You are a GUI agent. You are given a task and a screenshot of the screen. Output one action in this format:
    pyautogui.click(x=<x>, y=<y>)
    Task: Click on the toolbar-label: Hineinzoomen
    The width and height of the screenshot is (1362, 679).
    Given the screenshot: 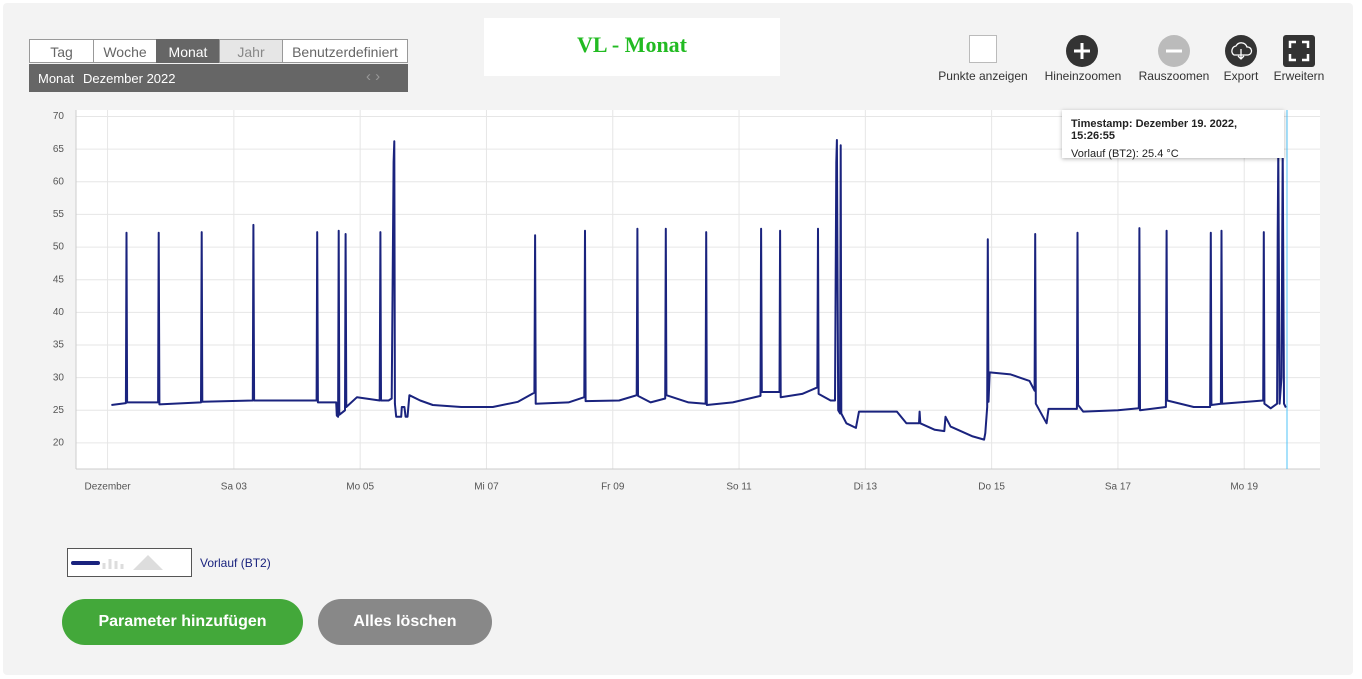 What is the action you would take?
    pyautogui.click(x=1083, y=76)
    